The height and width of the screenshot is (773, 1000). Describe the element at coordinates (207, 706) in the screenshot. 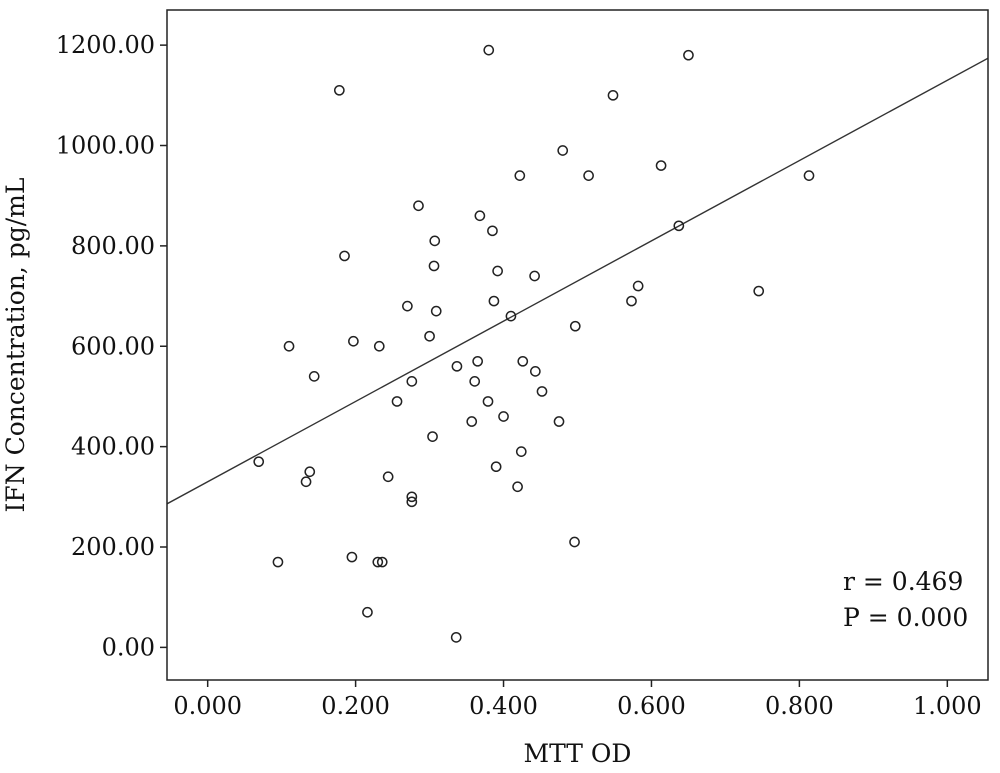

I see `x-tick-label: 0.000` at that location.